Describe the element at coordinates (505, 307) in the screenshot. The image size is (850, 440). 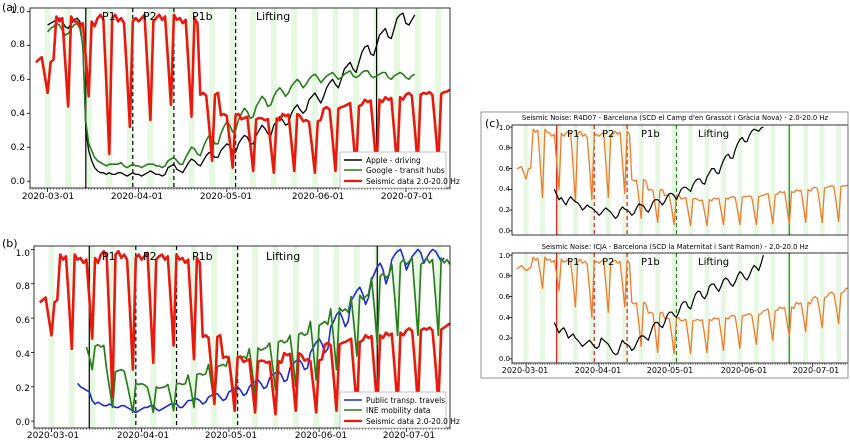
I see `y-tick-labels-c-bottom: 0.0 0.2 0.4 0.6 0.8 1.0` at that location.